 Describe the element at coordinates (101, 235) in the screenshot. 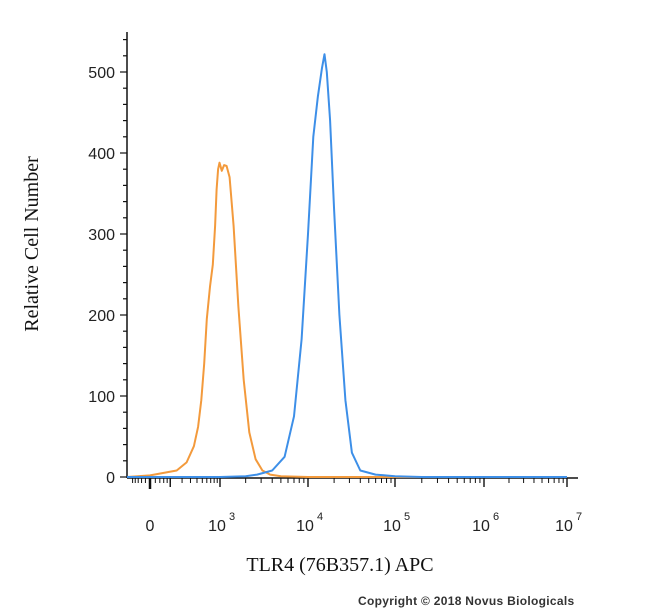

I see `y-tick-label: 300` at that location.